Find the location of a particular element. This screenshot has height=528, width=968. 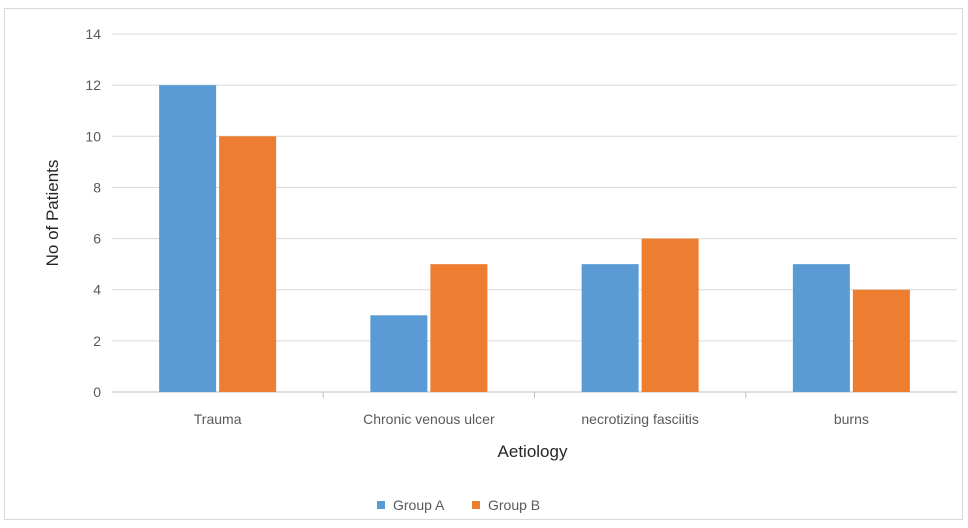

y-tick-label: 6 is located at coordinates (97, 239).